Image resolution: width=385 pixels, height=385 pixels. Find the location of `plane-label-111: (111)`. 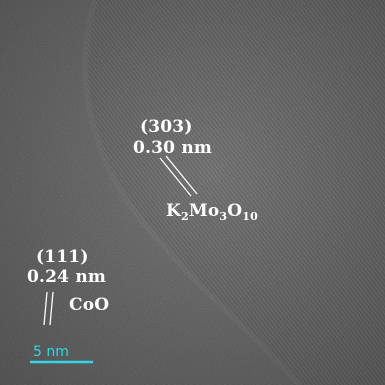

plane-label-111: (111) is located at coordinates (62, 257).